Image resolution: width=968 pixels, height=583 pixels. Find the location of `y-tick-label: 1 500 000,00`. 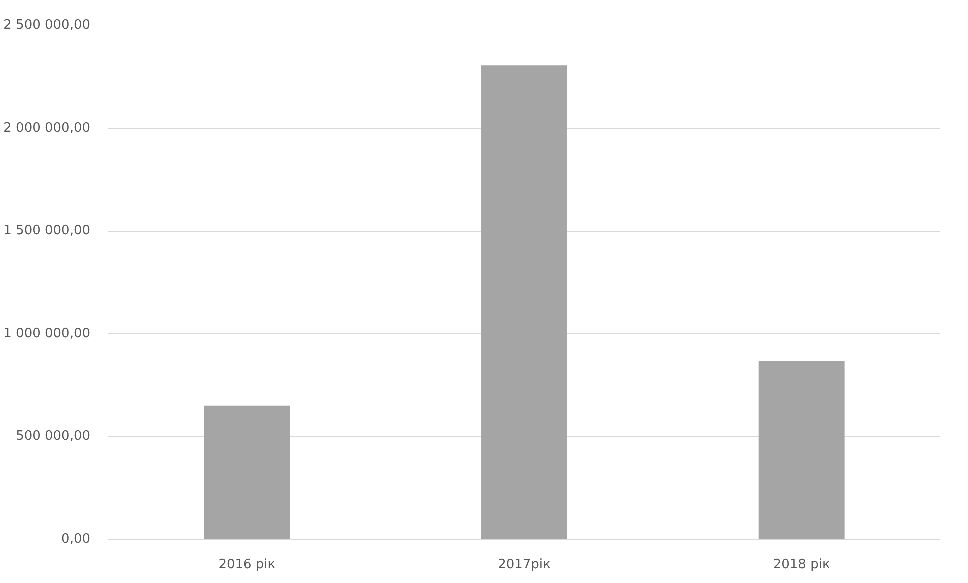

y-tick-label: 1 500 000,00 is located at coordinates (47, 231).